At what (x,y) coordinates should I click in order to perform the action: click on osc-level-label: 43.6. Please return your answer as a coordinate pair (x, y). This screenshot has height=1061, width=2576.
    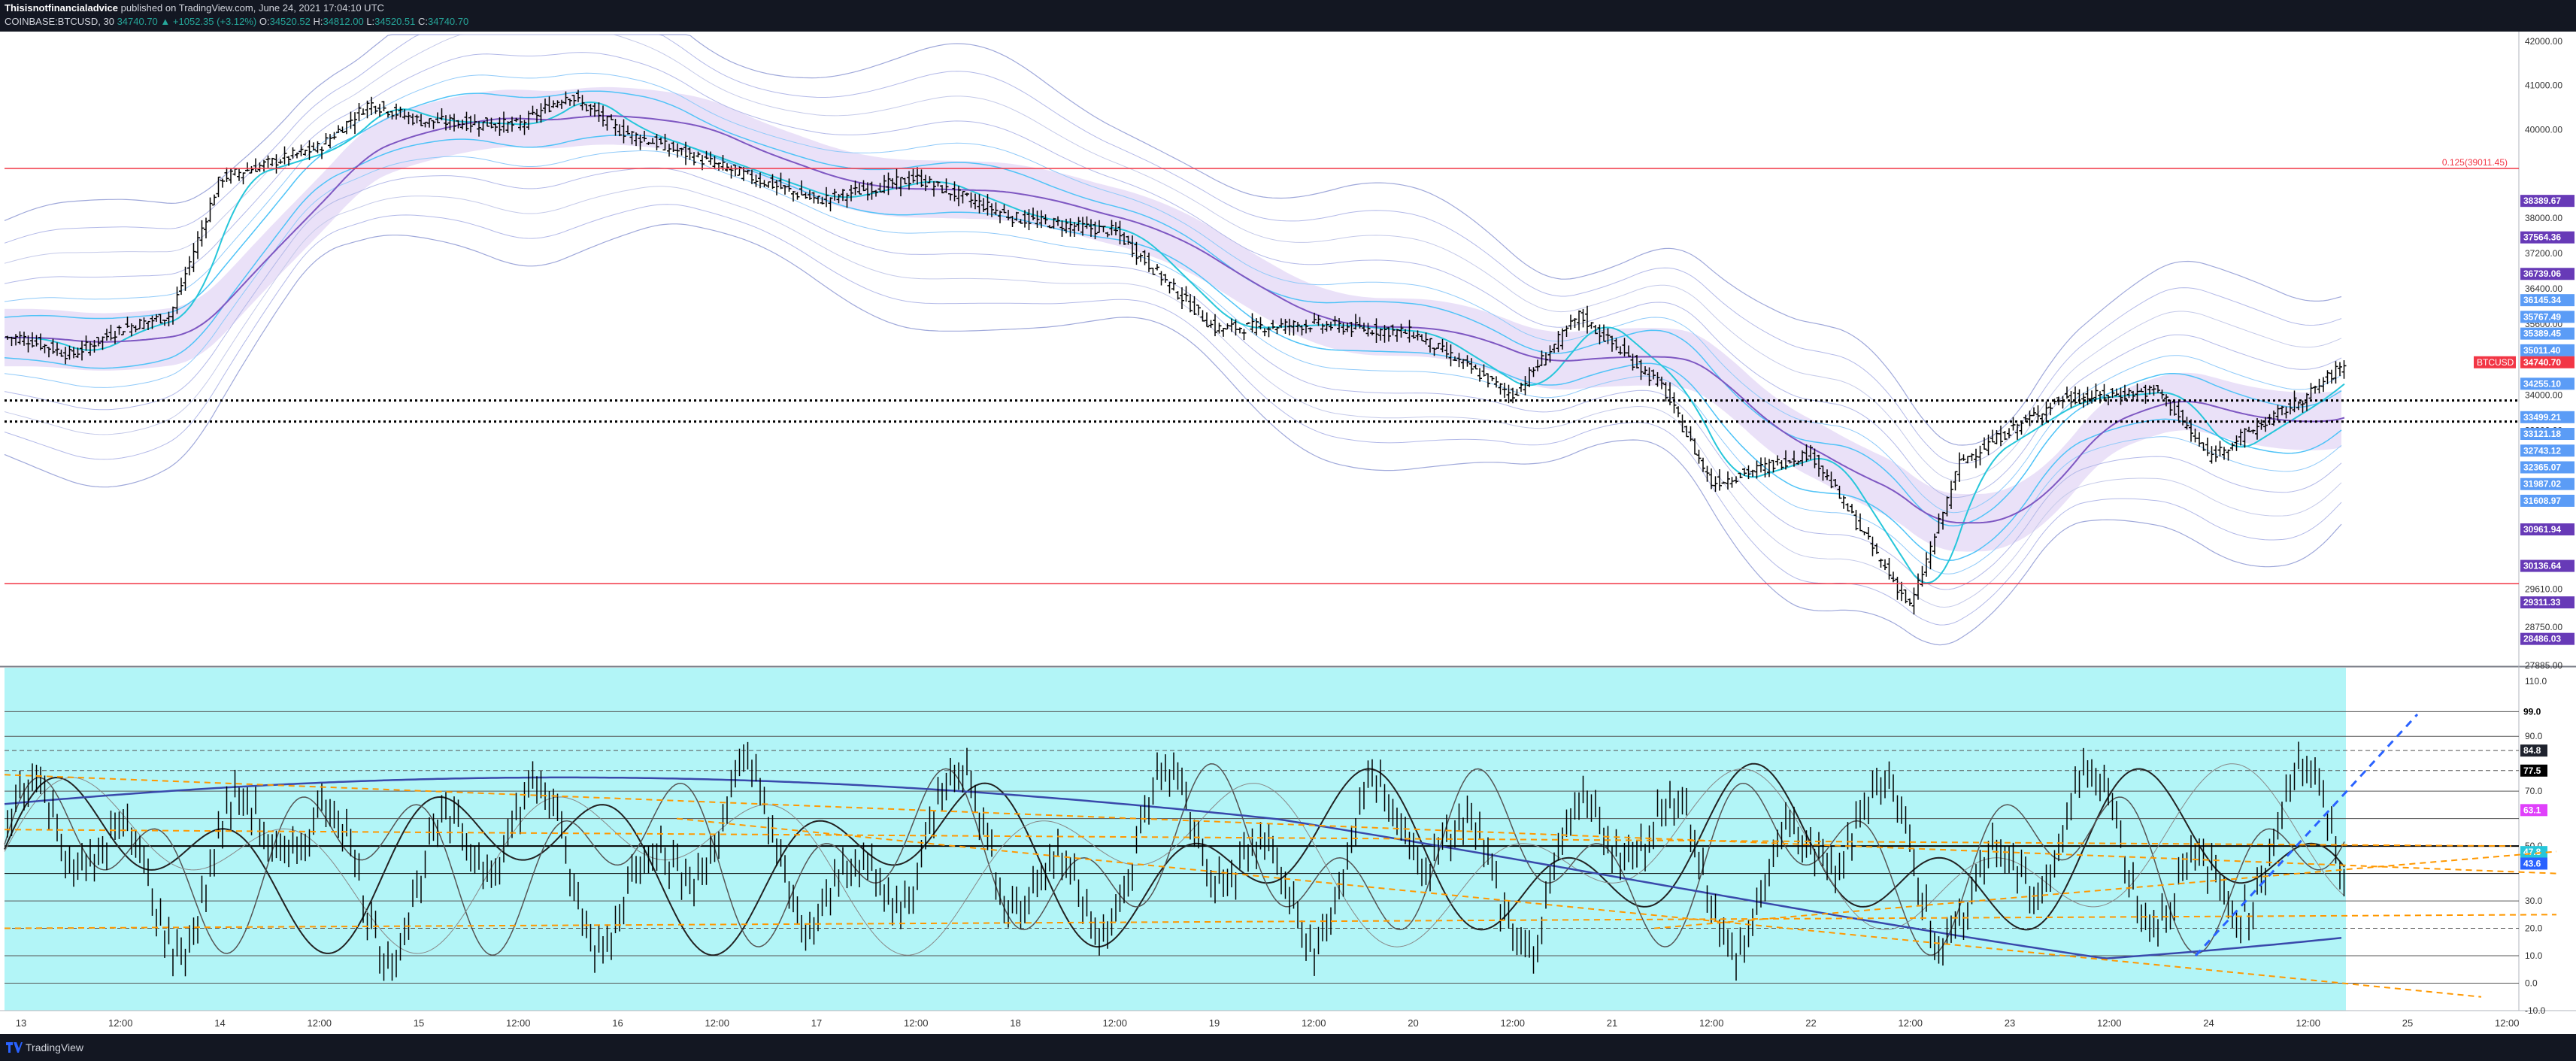
    Looking at the image, I should click on (2532, 863).